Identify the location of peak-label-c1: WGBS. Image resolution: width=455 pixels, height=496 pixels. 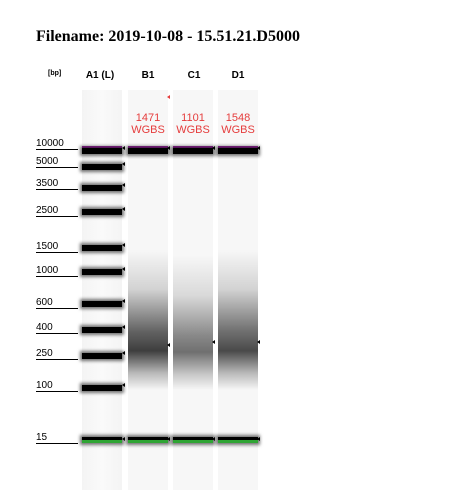
(193, 130).